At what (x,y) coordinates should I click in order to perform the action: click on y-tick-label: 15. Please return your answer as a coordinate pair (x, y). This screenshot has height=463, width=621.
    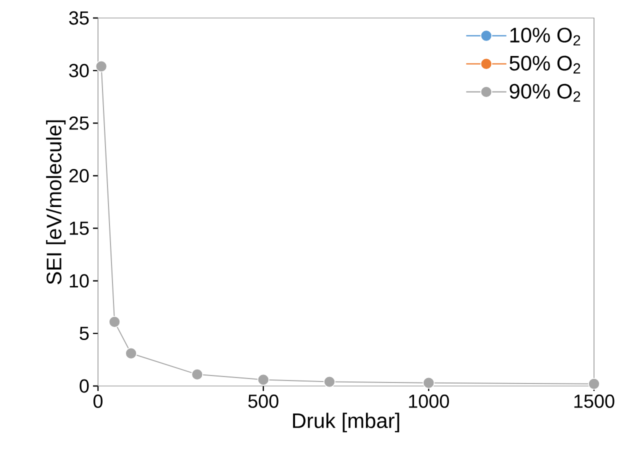
    Looking at the image, I should click on (79, 228).